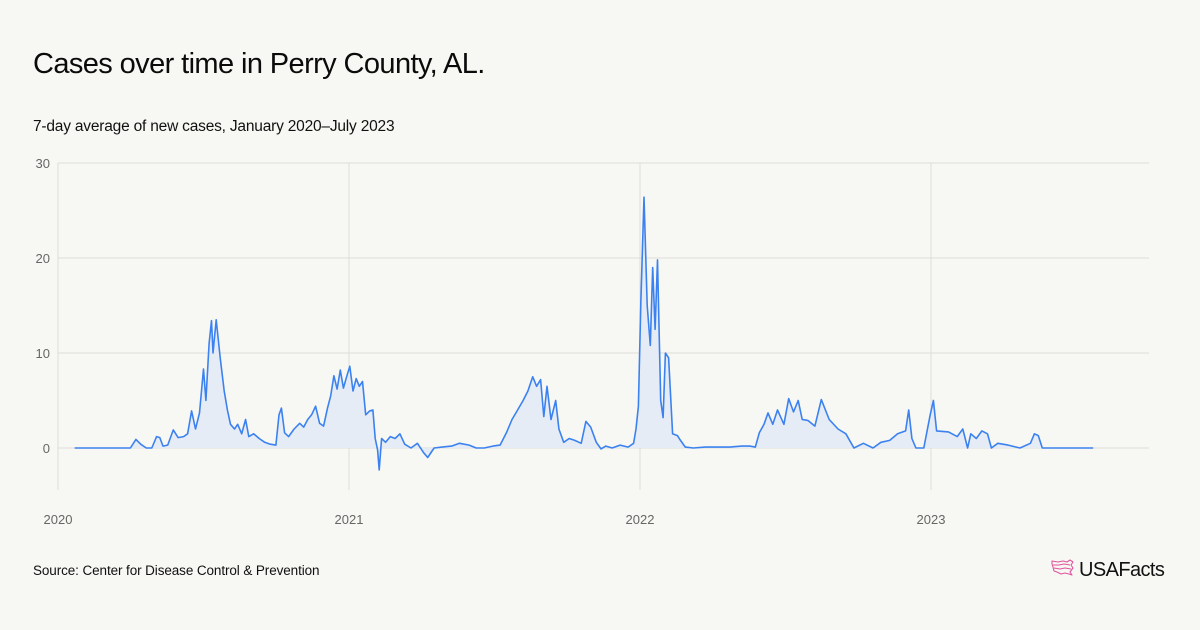  I want to click on x-tick-label: 2021, so click(349, 519).